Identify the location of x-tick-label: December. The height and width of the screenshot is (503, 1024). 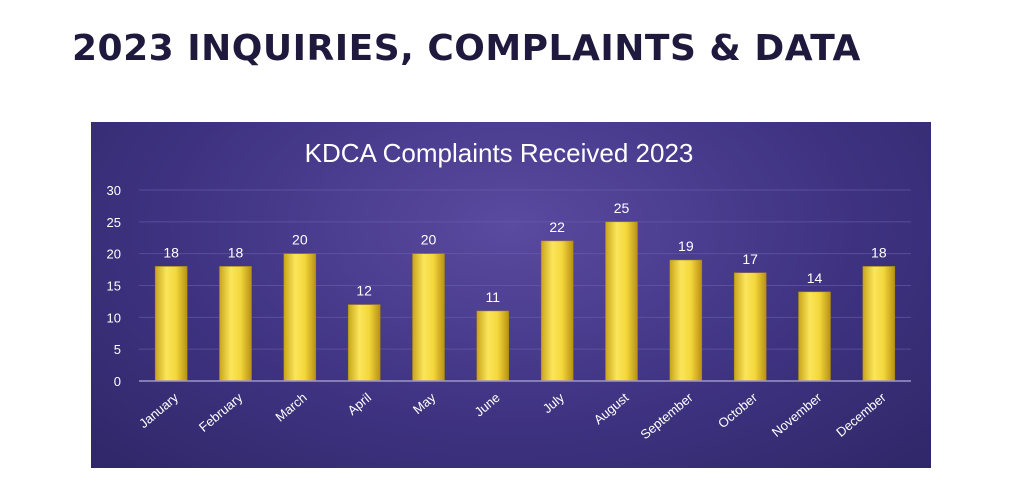
(861, 414).